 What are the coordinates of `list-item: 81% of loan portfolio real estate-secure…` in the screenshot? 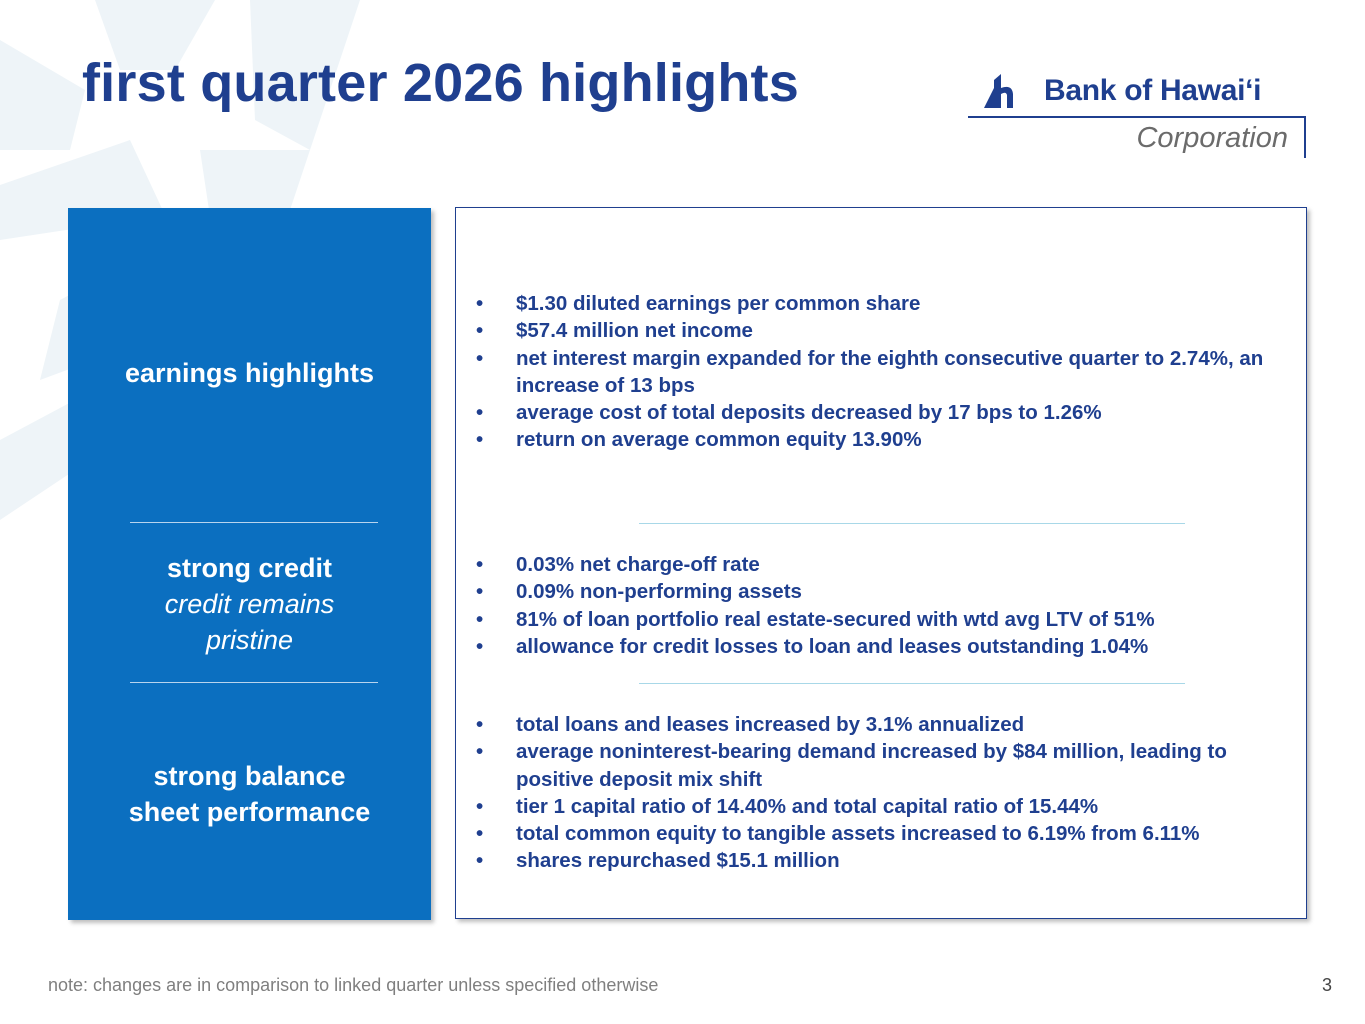 It's located at (876, 620).